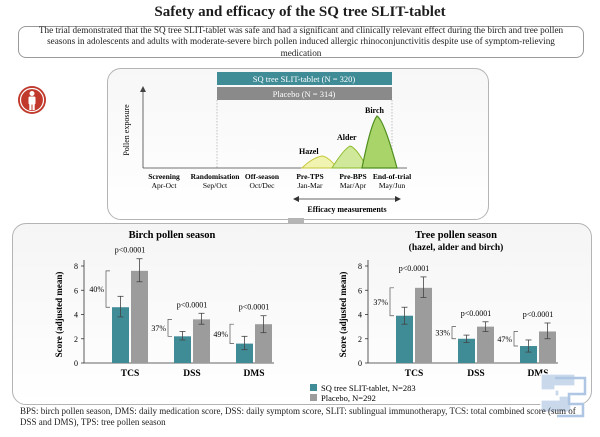 The image size is (600, 437). What do you see at coordinates (353, 185) in the screenshot?
I see `milestone-pre-bps-period: Mar/Apr` at bounding box center [353, 185].